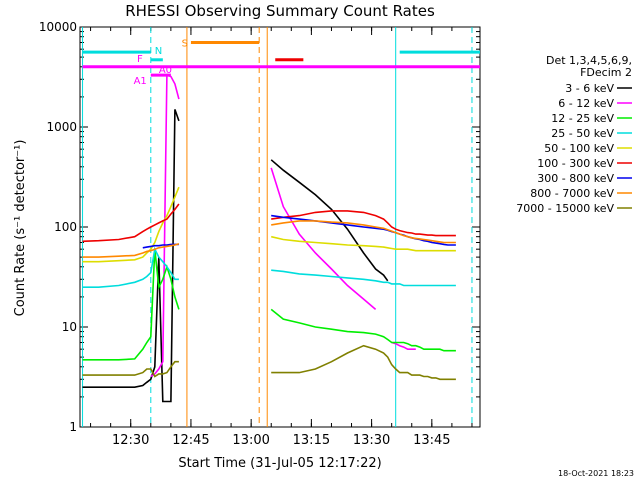  Describe the element at coordinates (371, 440) in the screenshot. I see `x-tick-label: 13:30` at that location.